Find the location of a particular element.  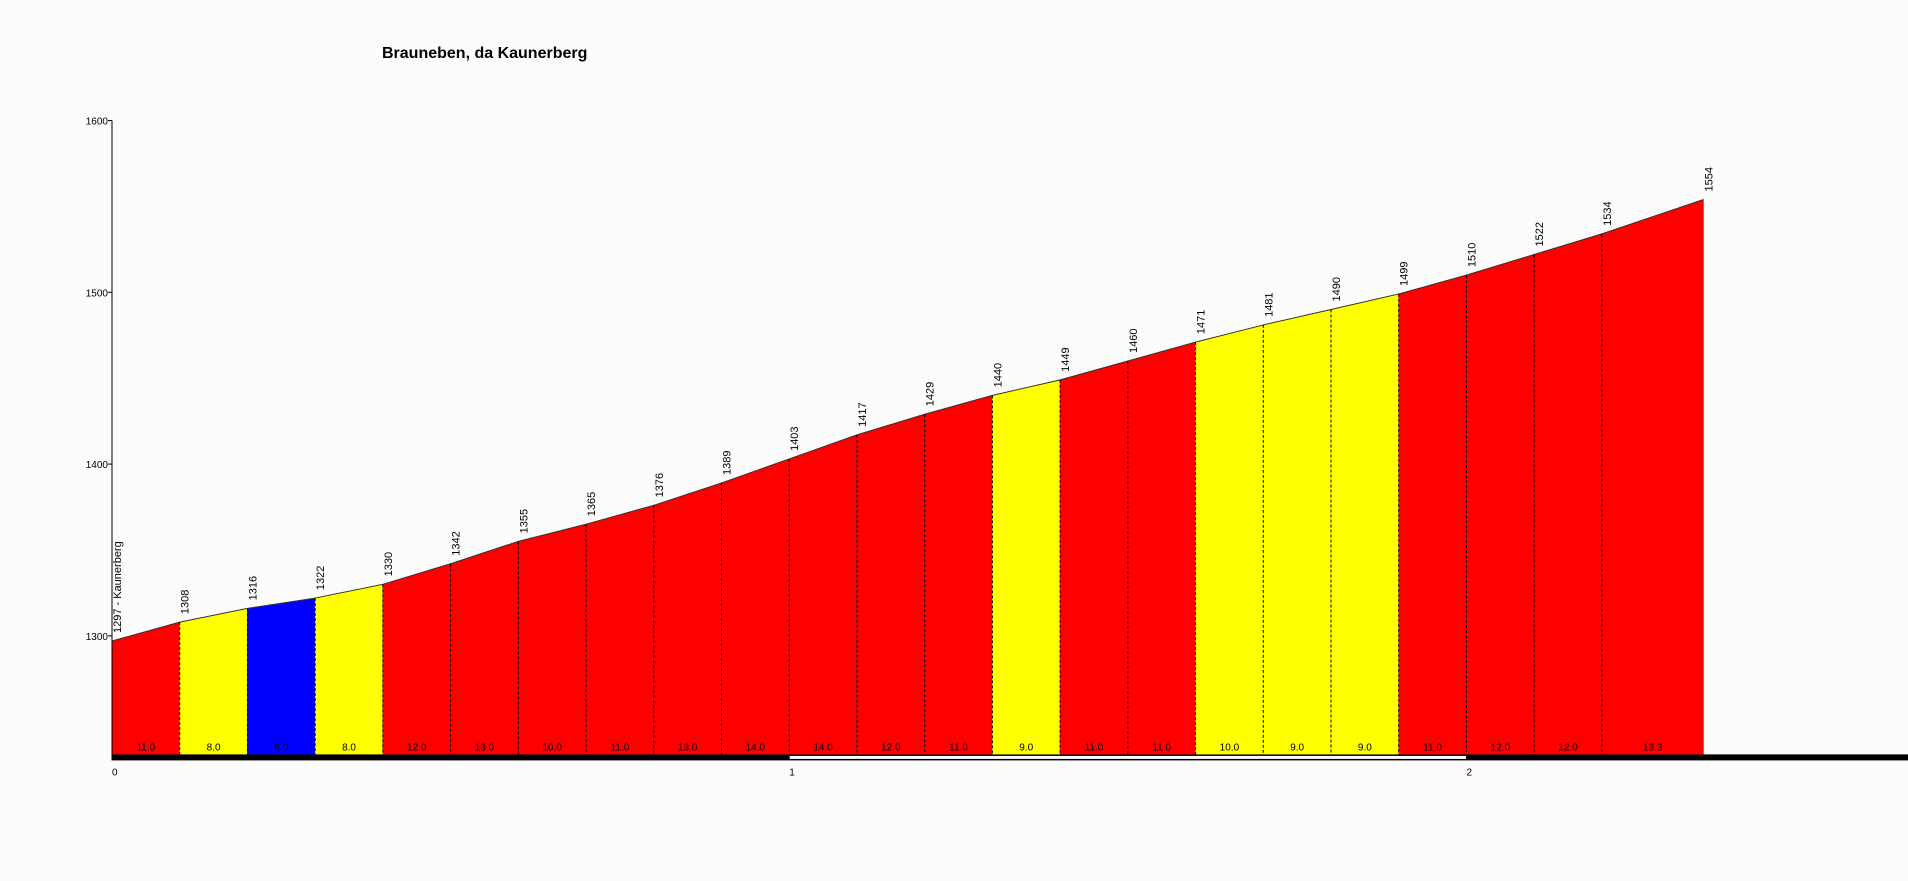

elevation-label: 1554 is located at coordinates (1709, 179).